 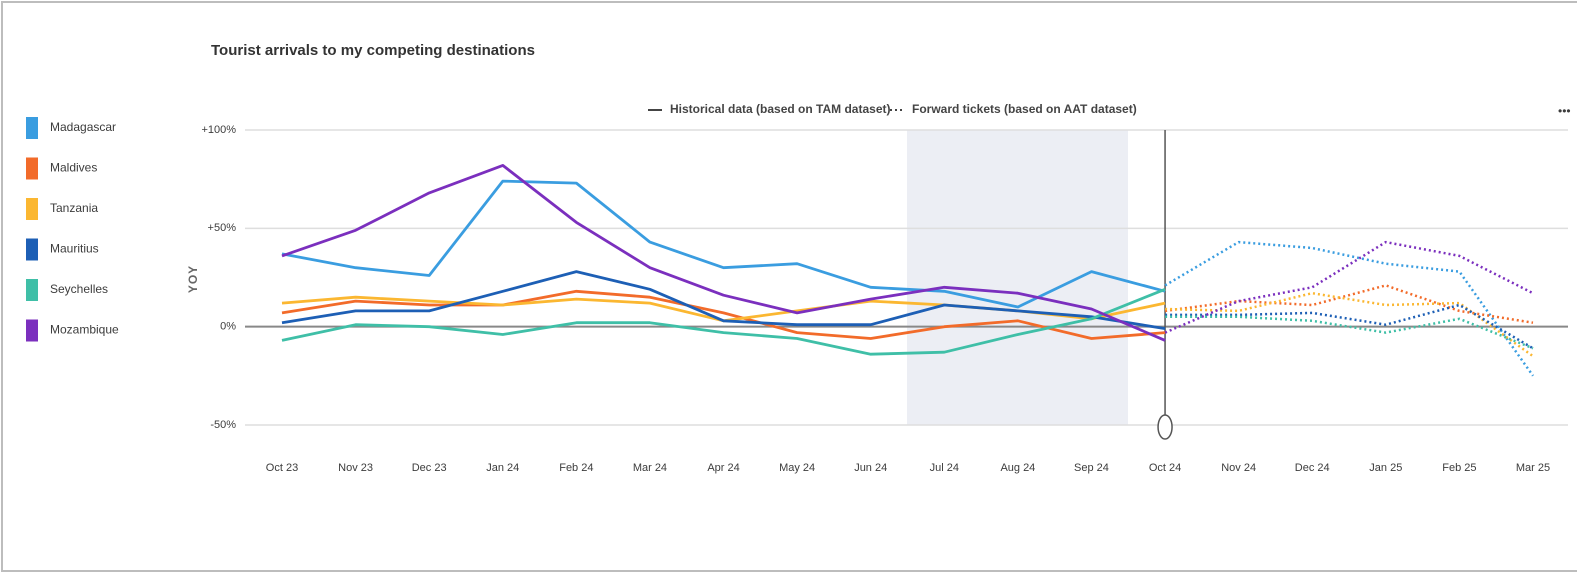 What do you see at coordinates (429, 468) in the screenshot?
I see `x-tick-label: Dec 23` at bounding box center [429, 468].